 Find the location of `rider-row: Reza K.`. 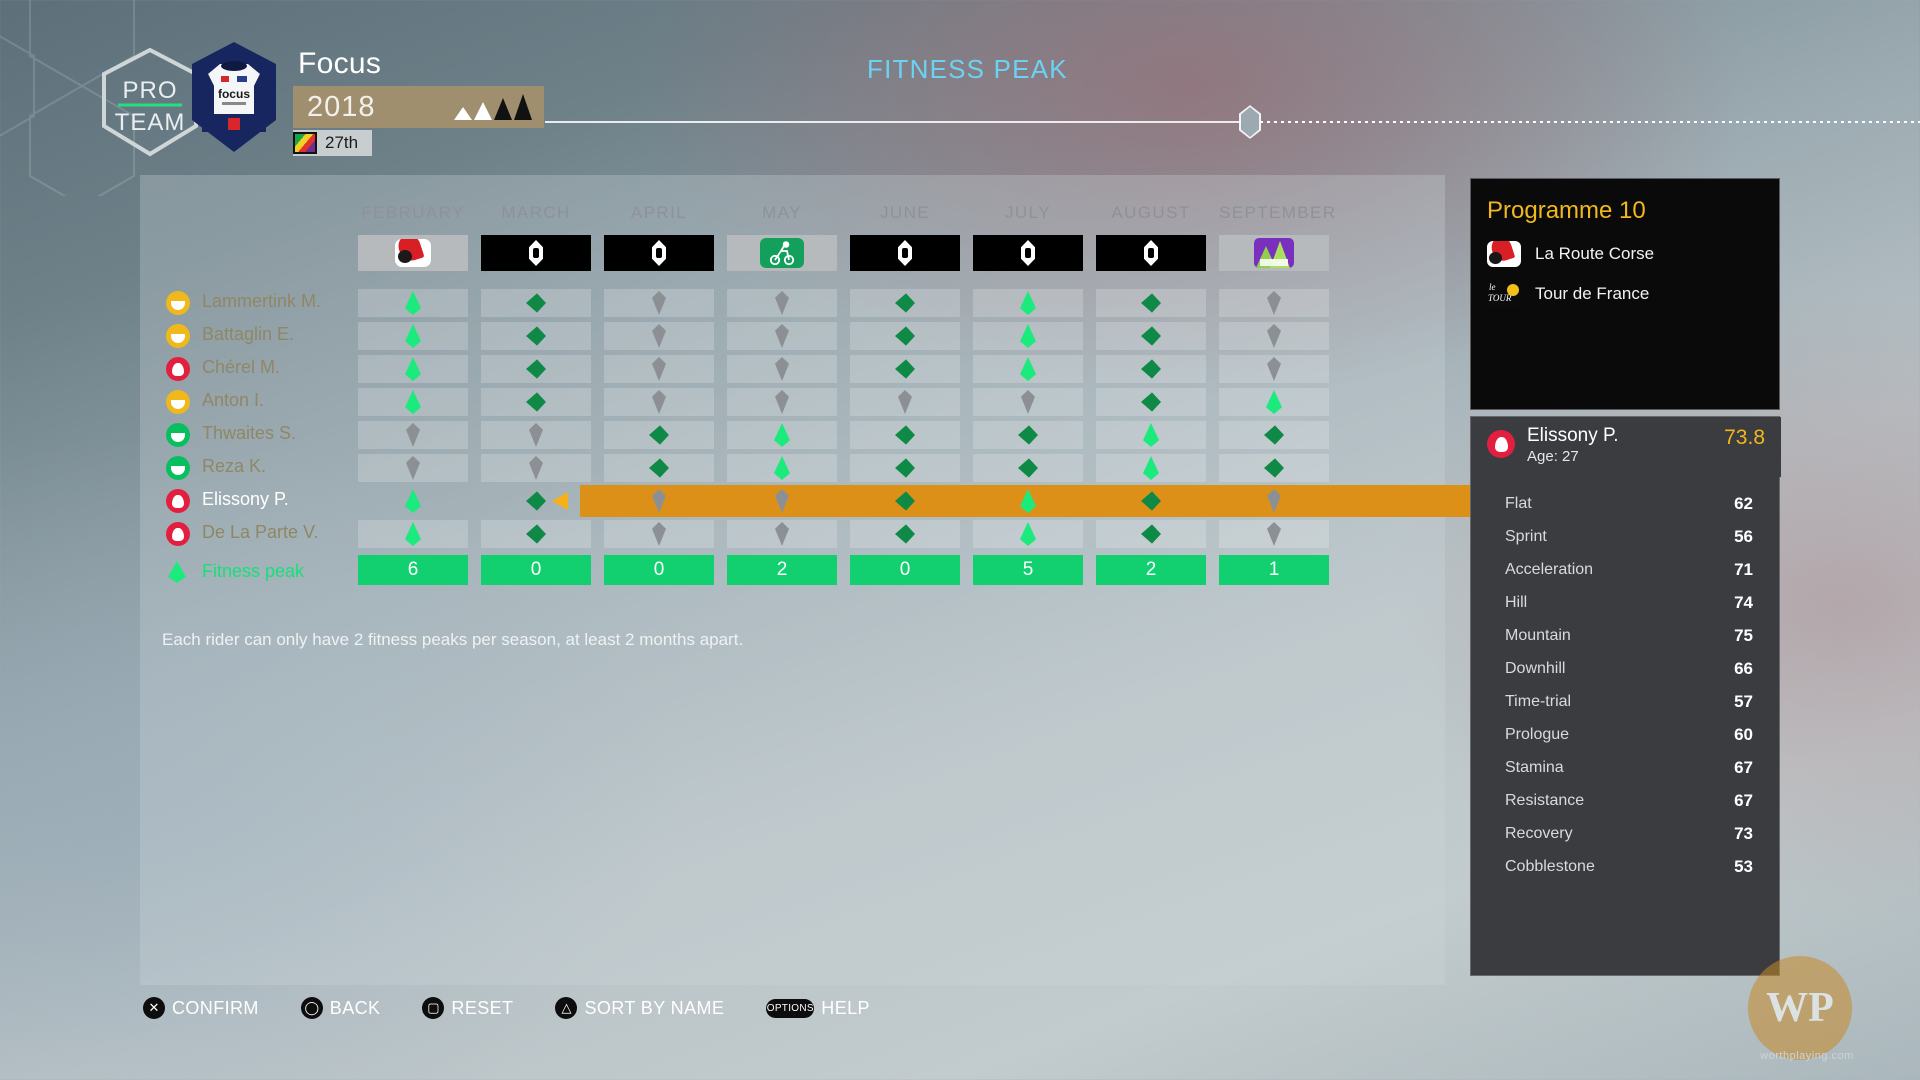

rider-row: Reza K. is located at coordinates (792, 468).